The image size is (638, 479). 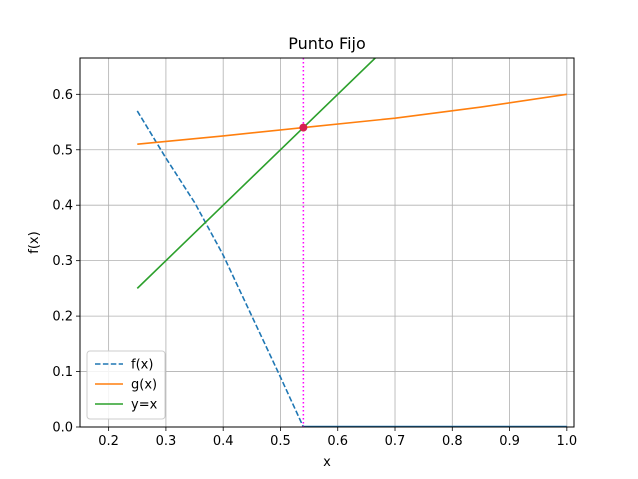 What do you see at coordinates (144, 385) in the screenshot?
I see `legend-label: g(x)` at bounding box center [144, 385].